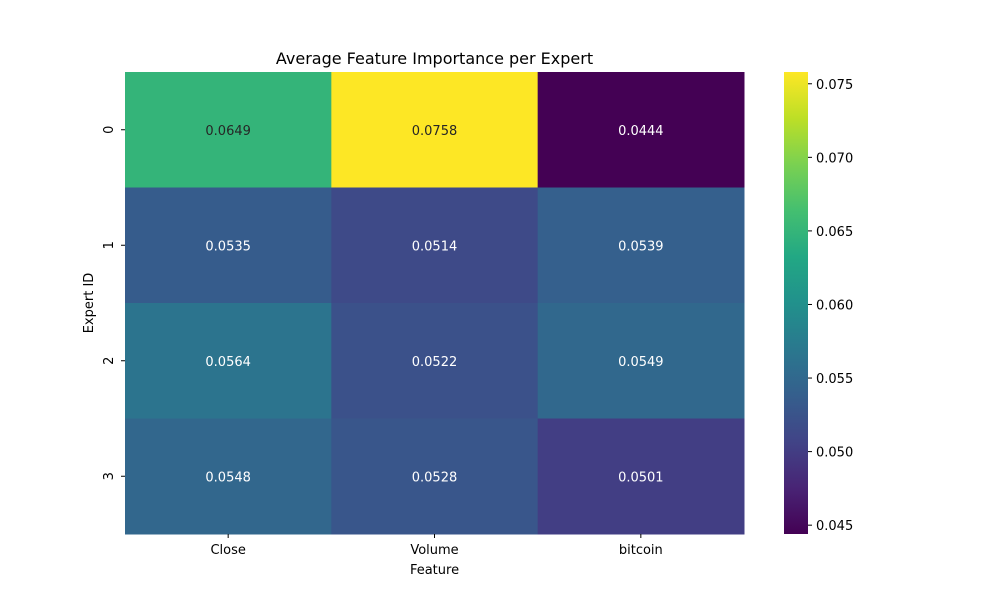 The image size is (1000, 604). Describe the element at coordinates (227, 550) in the screenshot. I see `x-tick-label: Close` at that location.